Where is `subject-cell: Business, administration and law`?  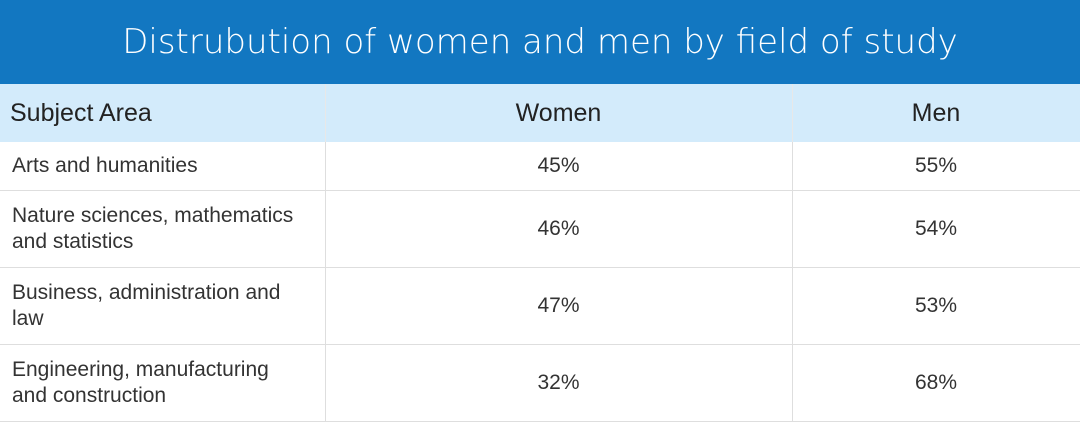 subject-cell: Business, administration and law is located at coordinates (163, 306).